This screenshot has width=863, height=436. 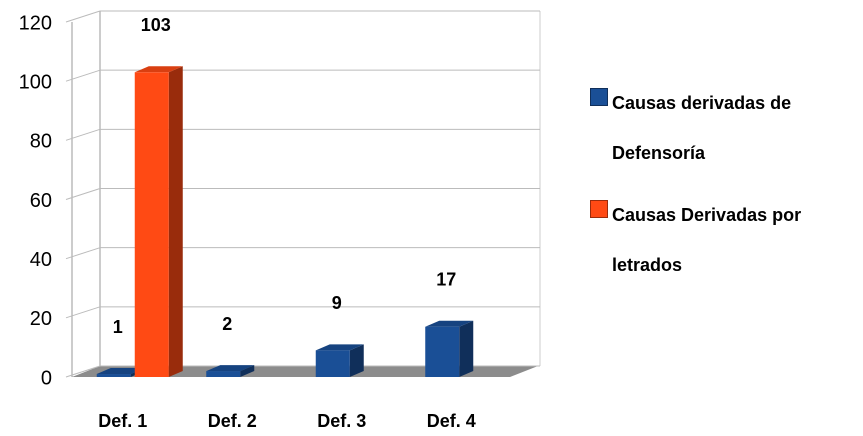 I want to click on x-tick-label: Def. 1, so click(x=122, y=421).